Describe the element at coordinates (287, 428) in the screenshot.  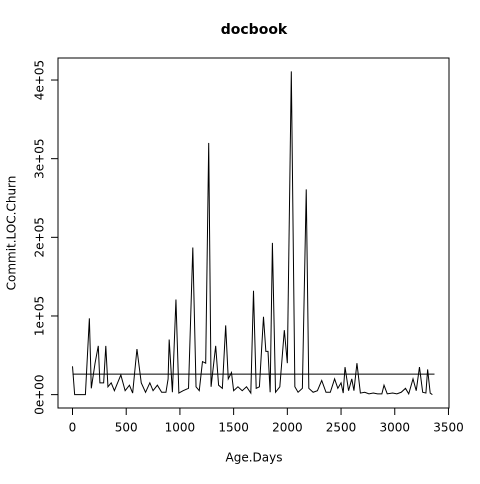
I see `x-tick-label: 2000` at that location.